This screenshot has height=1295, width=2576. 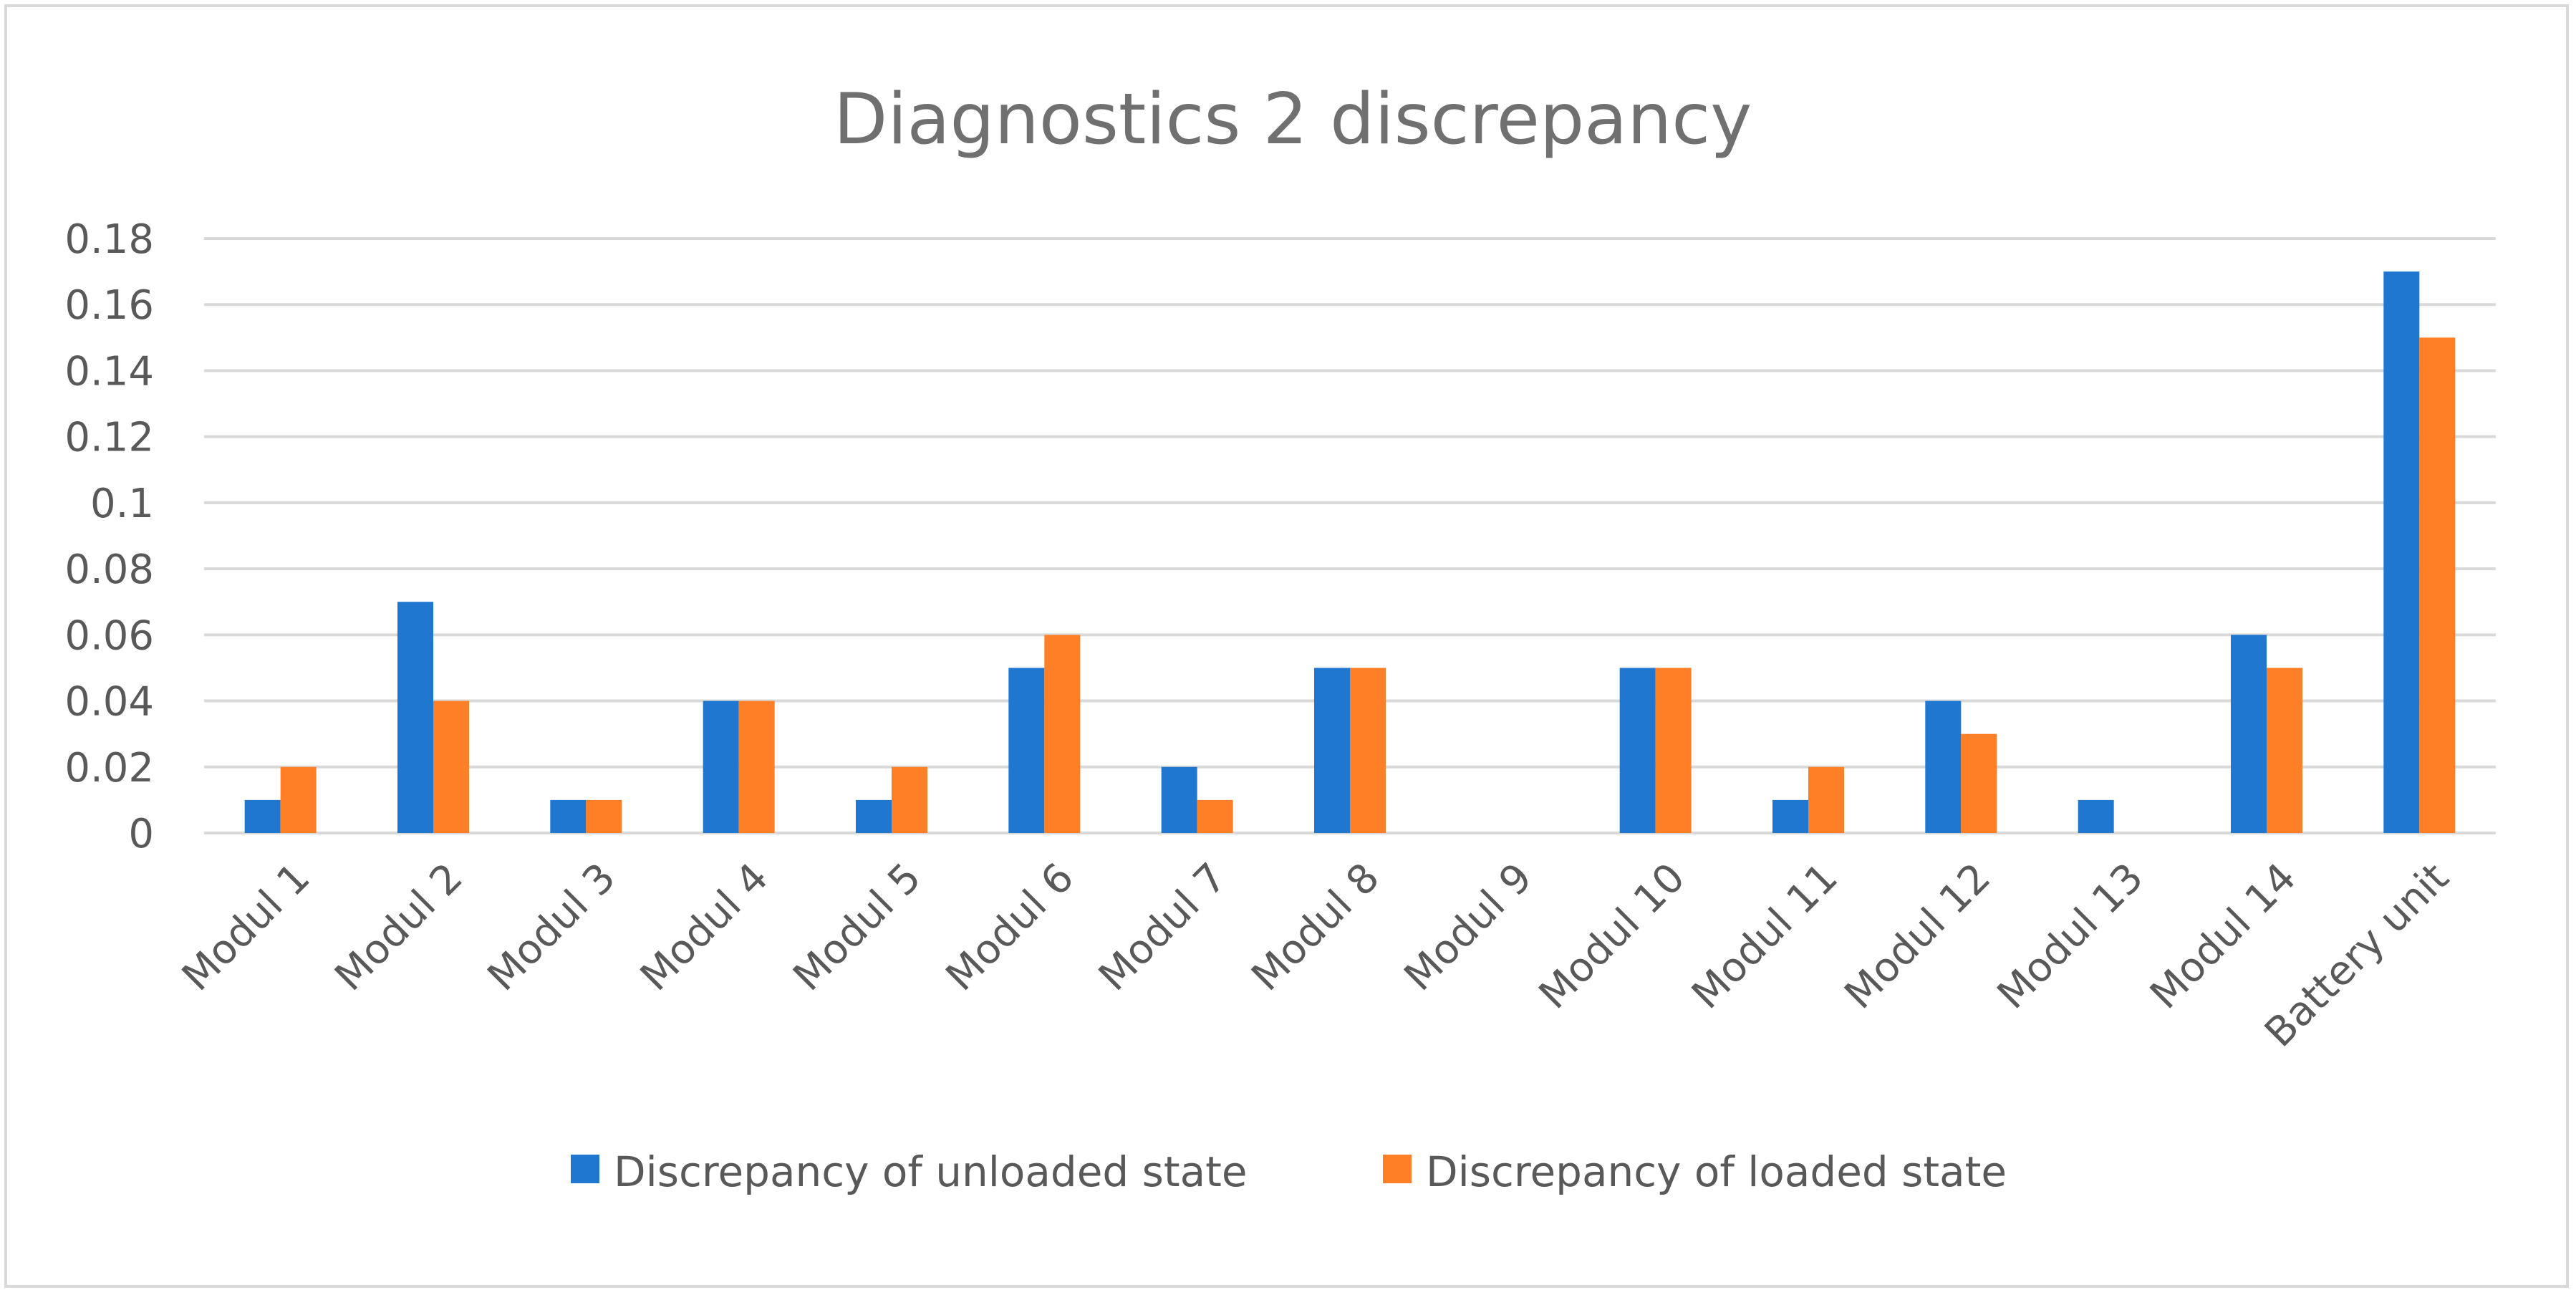 What do you see at coordinates (704, 927) in the screenshot?
I see `x-category-label: Modul 4` at bounding box center [704, 927].